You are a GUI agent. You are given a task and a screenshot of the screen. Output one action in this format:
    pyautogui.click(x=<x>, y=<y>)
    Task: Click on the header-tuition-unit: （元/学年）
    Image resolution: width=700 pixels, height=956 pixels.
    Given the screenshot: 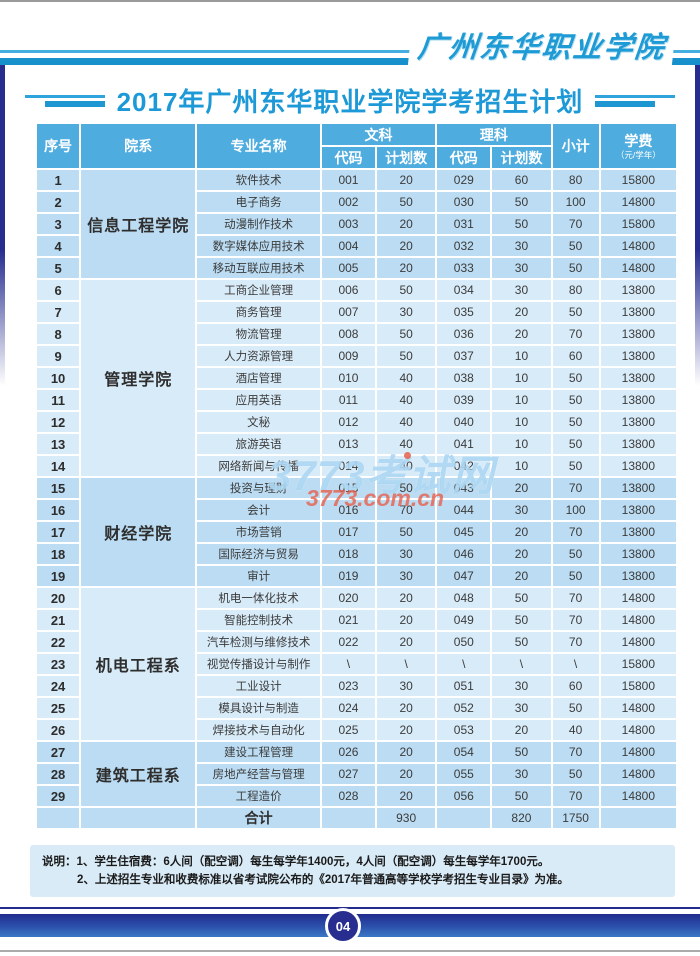 What is the action you would take?
    pyautogui.click(x=638, y=155)
    